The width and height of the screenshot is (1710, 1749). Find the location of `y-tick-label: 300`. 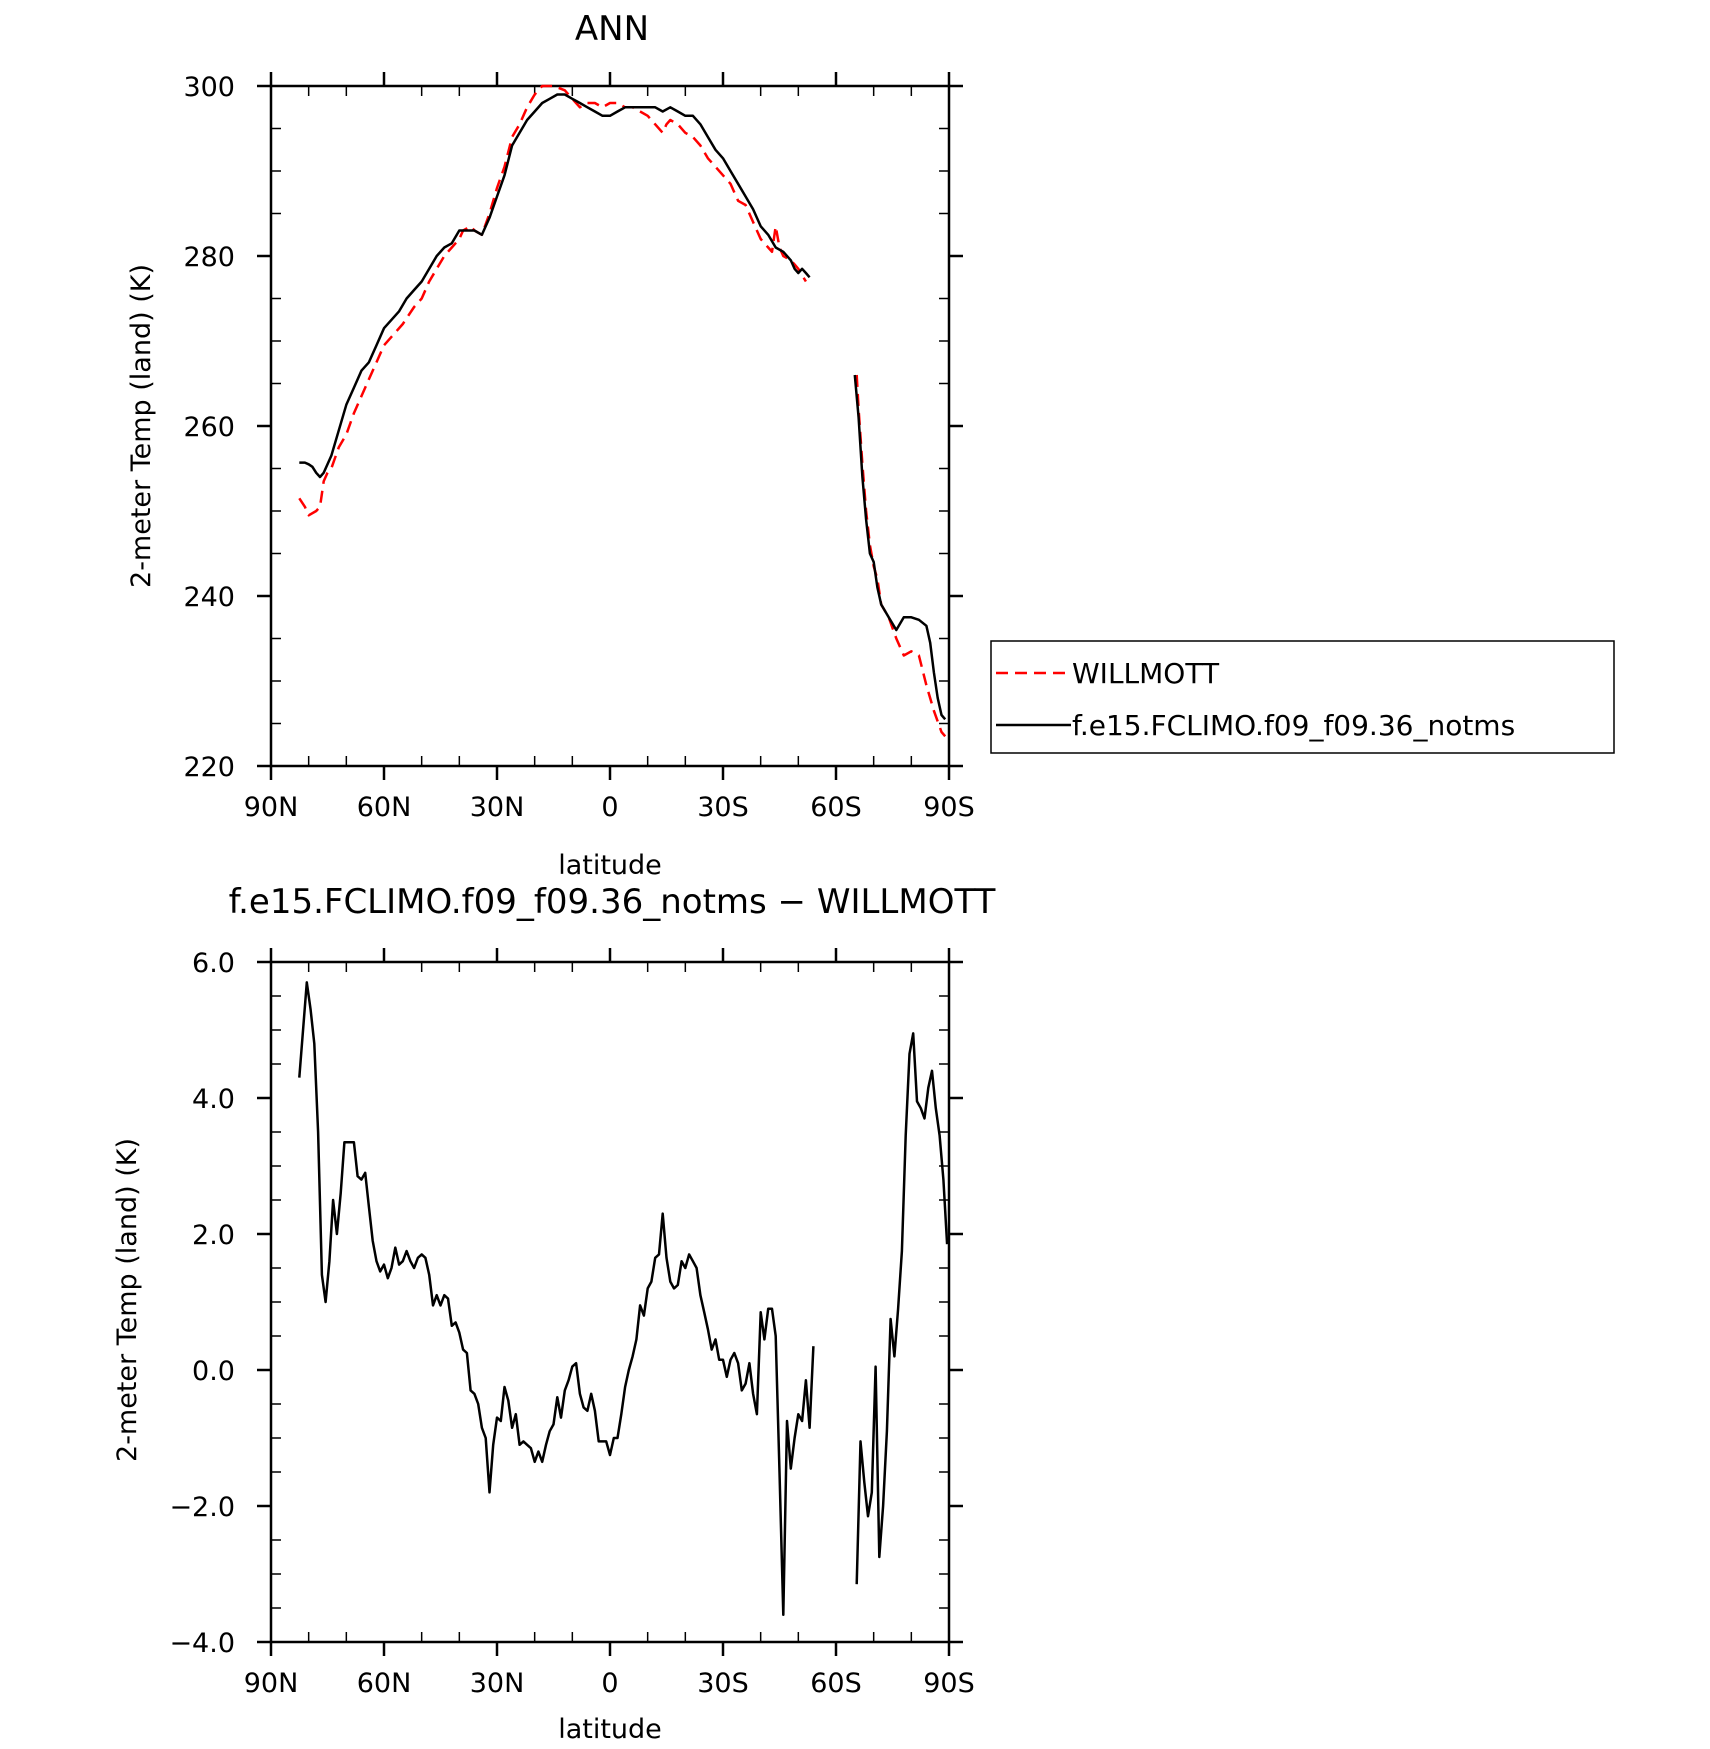

y-tick-label: 300 is located at coordinates (209, 87).